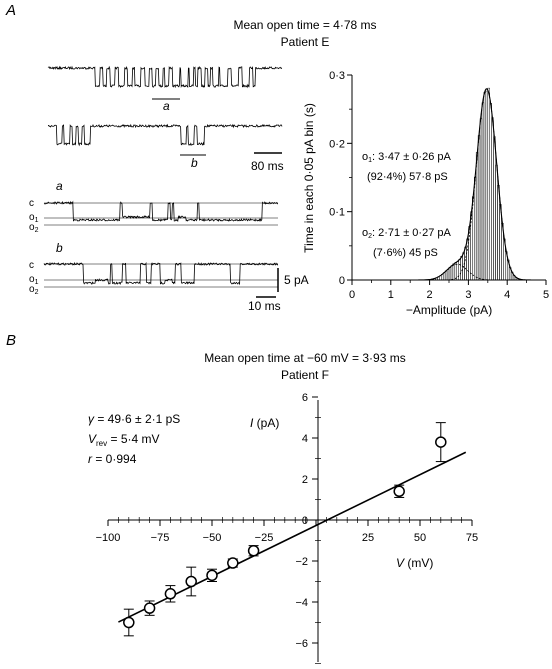 This screenshot has height=669, width=552. What do you see at coordinates (472, 538) in the screenshot?
I see `iv-x-tick-label: 75` at bounding box center [472, 538].